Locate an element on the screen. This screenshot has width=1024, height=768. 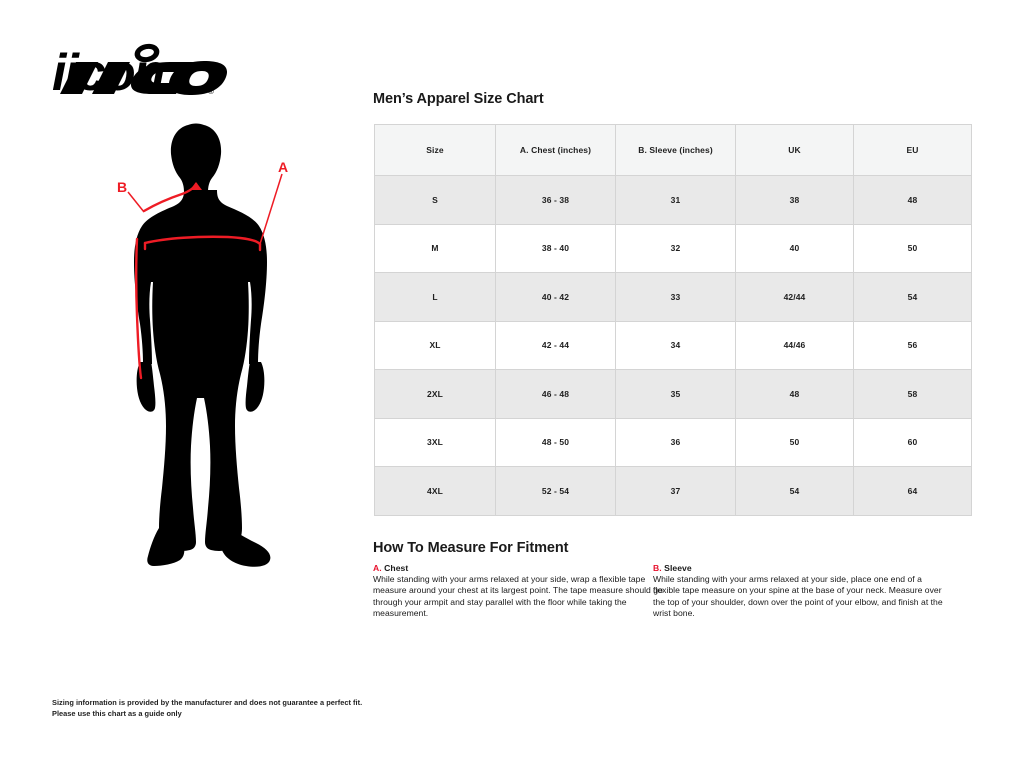
table-row: 4XL 52 - 54 37 54 64 is located at coordinates (673, 491).